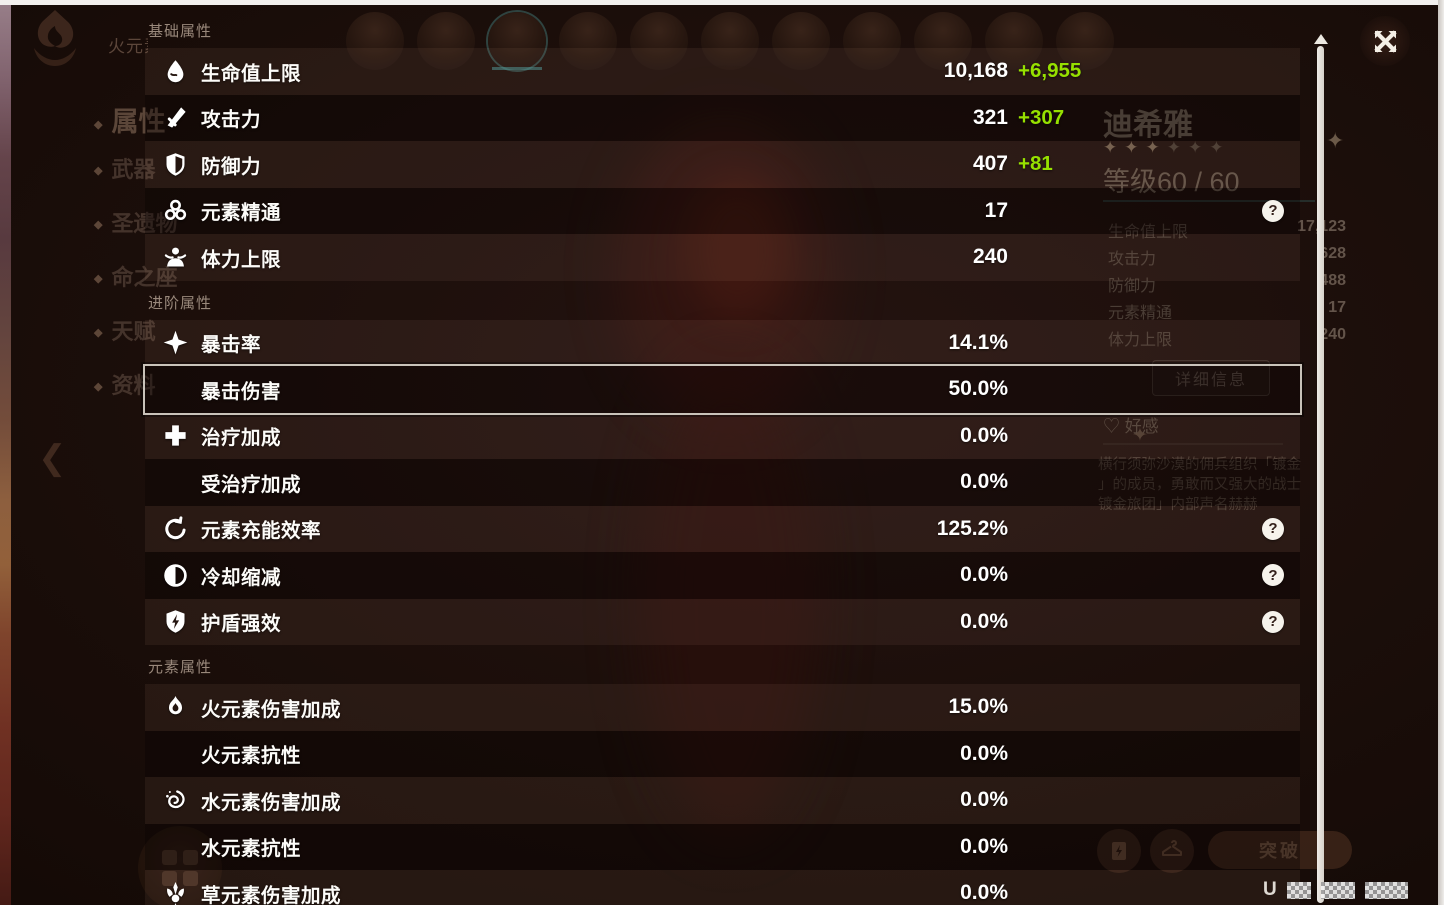  I want to click on outfit-button, so click(1172, 851).